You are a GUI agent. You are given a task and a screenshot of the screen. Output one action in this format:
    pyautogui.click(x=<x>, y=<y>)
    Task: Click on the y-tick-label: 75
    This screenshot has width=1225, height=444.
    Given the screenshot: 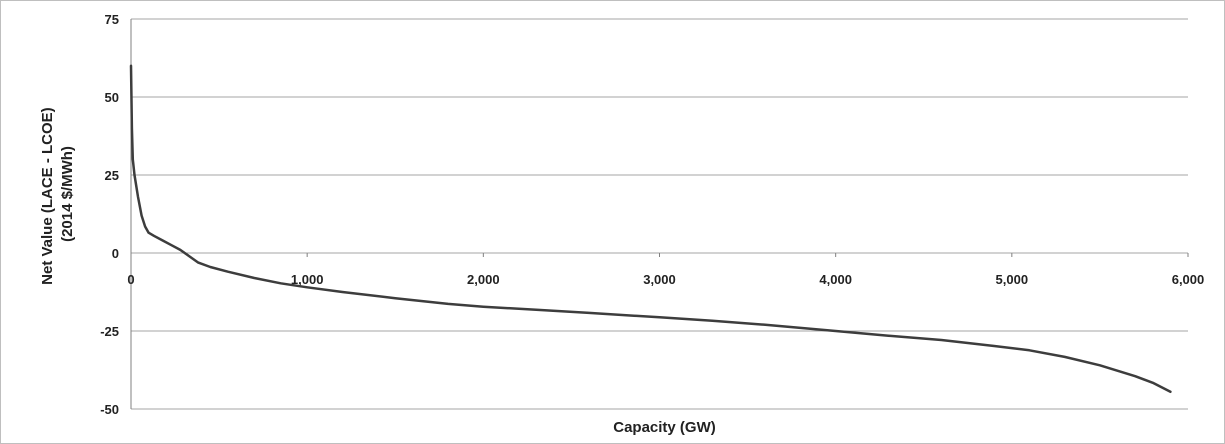 What is the action you would take?
    pyautogui.click(x=112, y=19)
    